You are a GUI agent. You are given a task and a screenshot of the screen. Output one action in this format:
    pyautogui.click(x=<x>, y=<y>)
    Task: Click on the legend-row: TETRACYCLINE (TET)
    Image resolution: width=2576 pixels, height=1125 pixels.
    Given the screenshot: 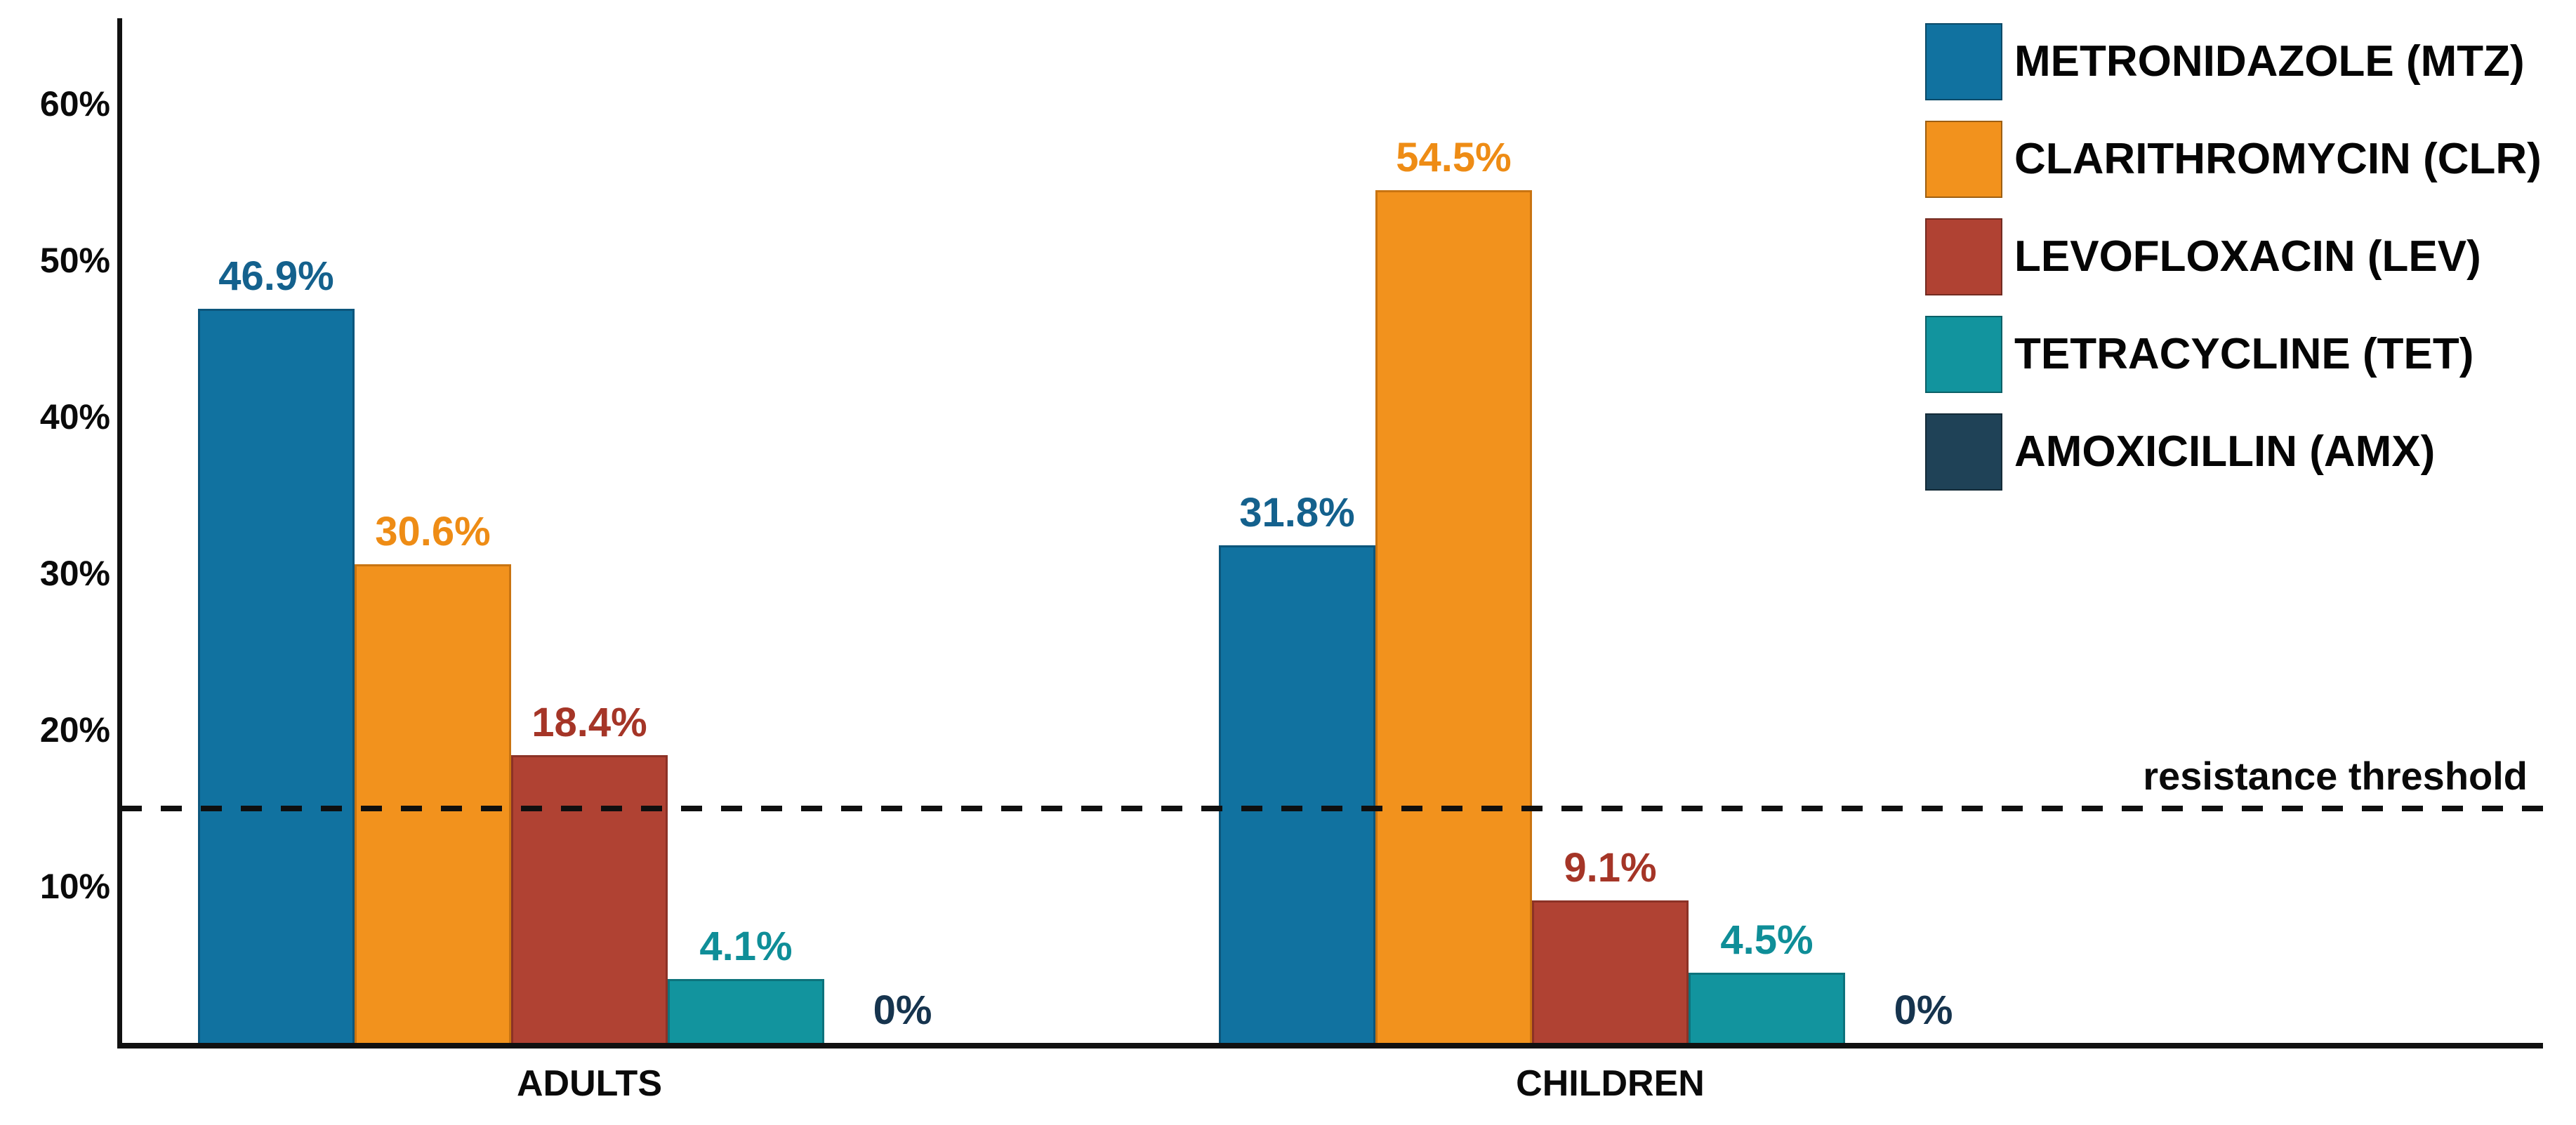 What is the action you would take?
    pyautogui.click(x=2233, y=354)
    